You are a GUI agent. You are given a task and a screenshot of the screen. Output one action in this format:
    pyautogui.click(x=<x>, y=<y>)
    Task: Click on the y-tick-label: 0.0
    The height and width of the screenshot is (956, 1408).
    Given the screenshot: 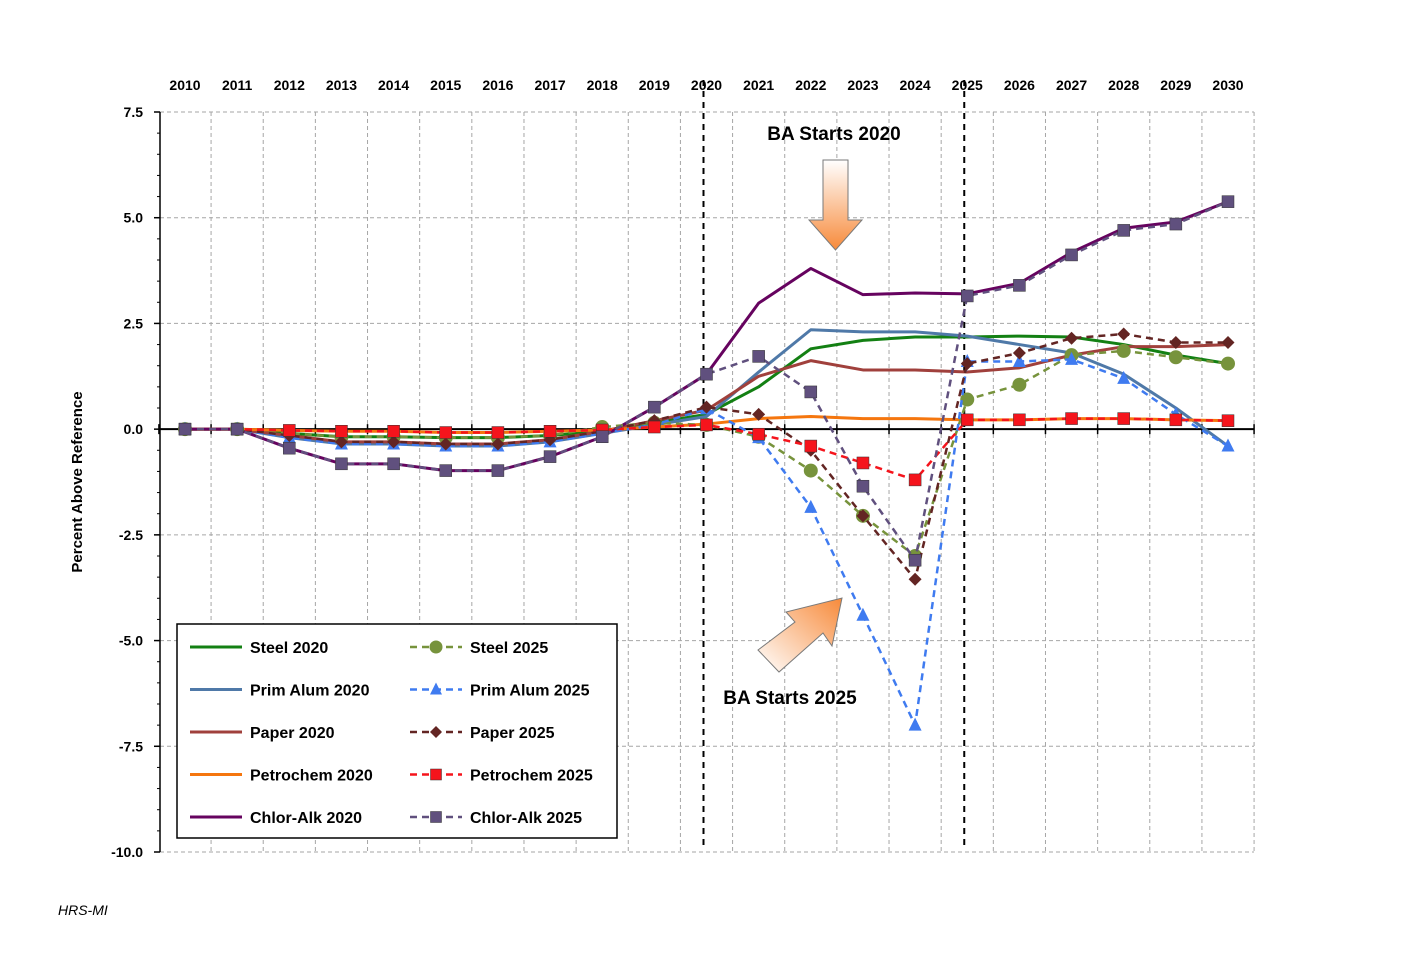 What is the action you would take?
    pyautogui.click(x=134, y=429)
    